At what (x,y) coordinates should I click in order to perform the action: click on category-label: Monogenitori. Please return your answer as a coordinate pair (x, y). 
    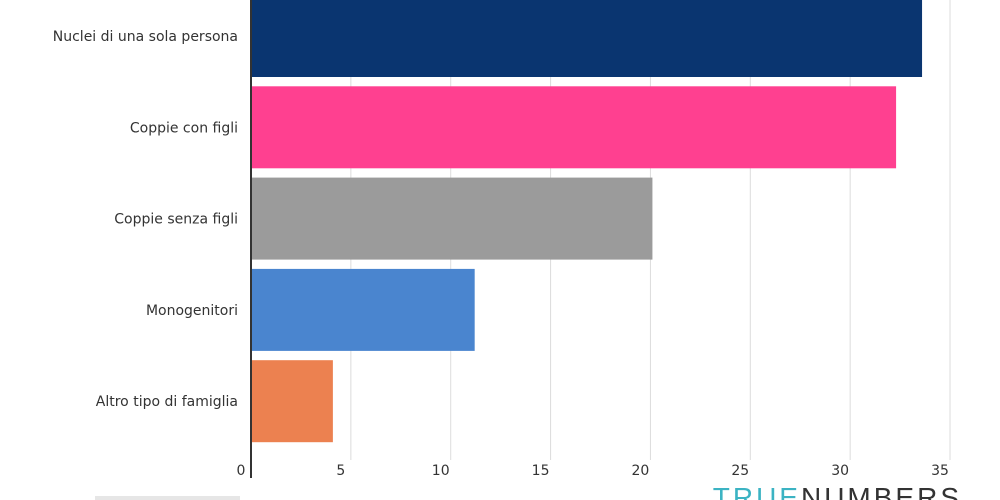
    Looking at the image, I should click on (192, 311).